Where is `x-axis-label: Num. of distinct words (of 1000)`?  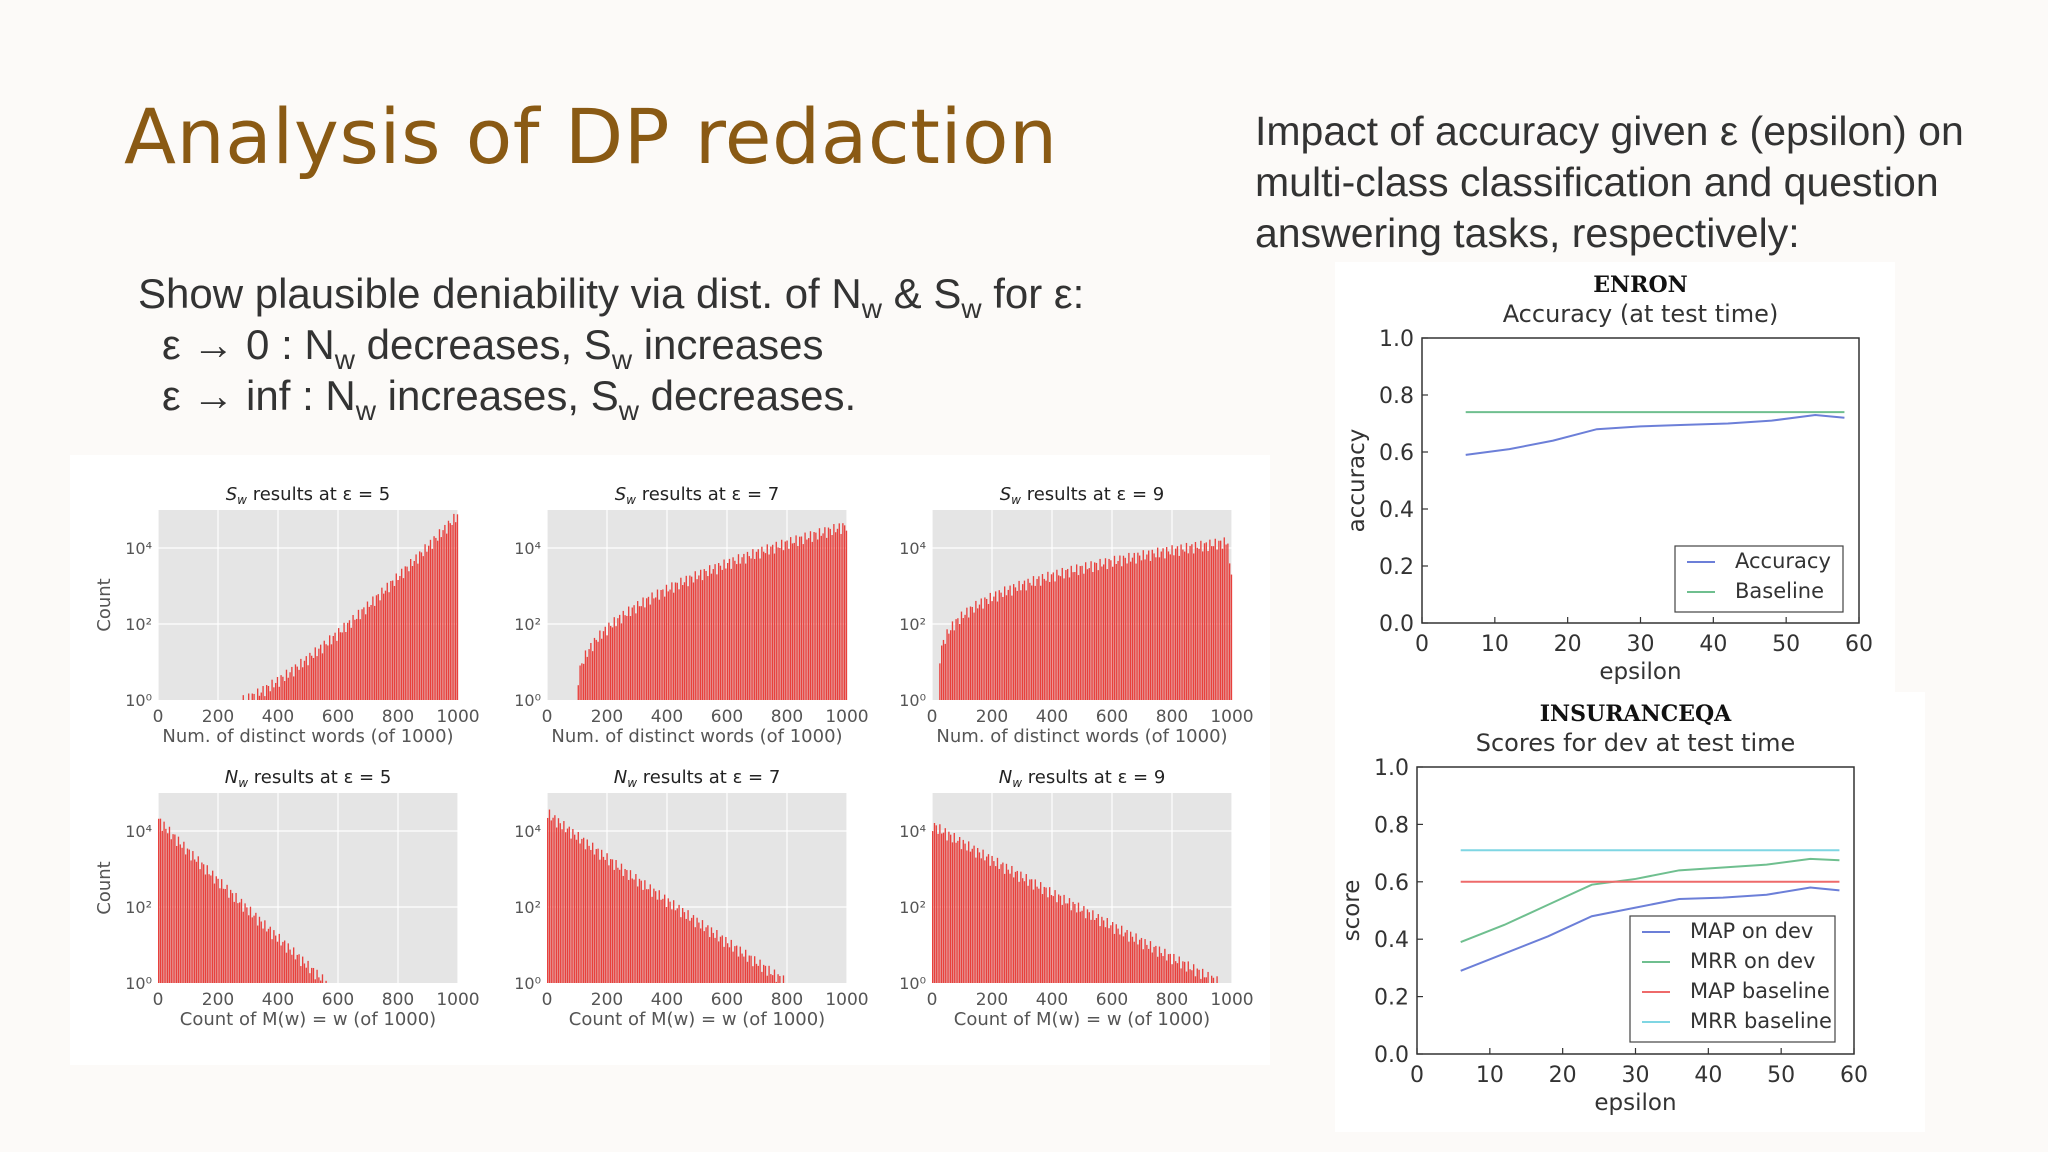
x-axis-label: Num. of distinct words (of 1000) is located at coordinates (1081, 736).